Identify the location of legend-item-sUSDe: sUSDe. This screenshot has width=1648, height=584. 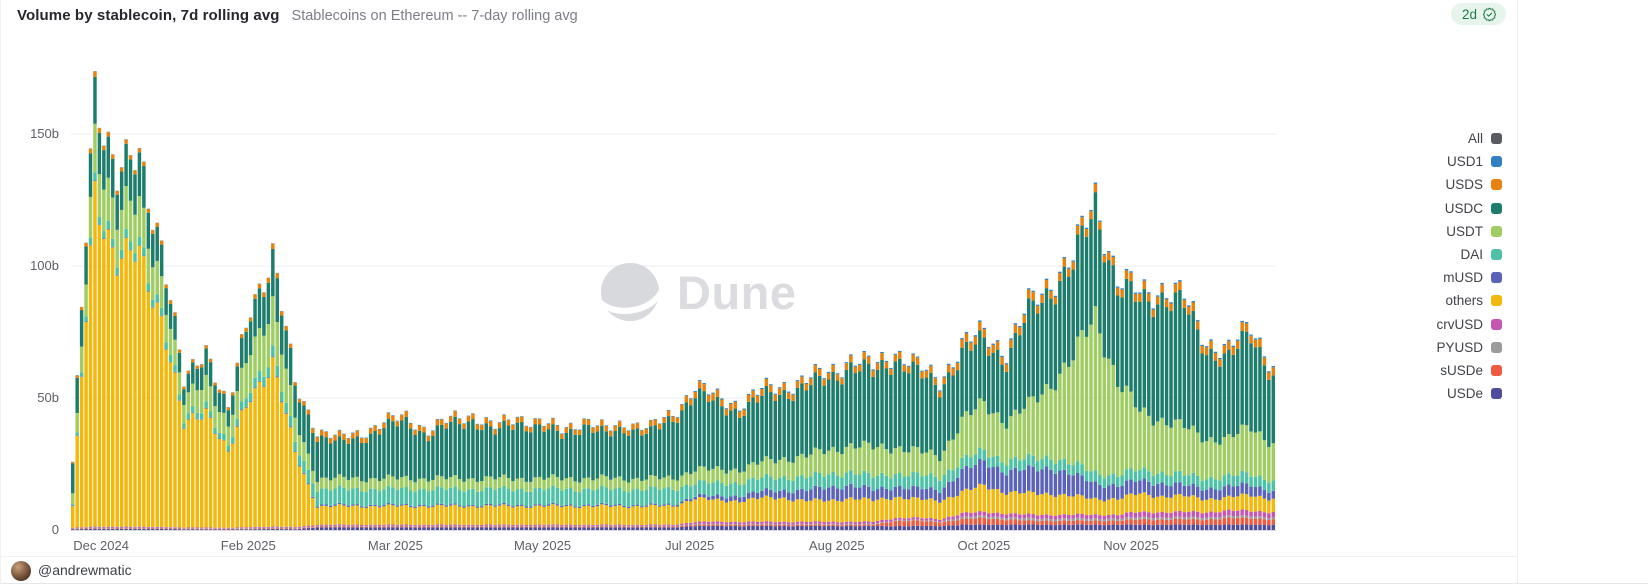
(1469, 370).